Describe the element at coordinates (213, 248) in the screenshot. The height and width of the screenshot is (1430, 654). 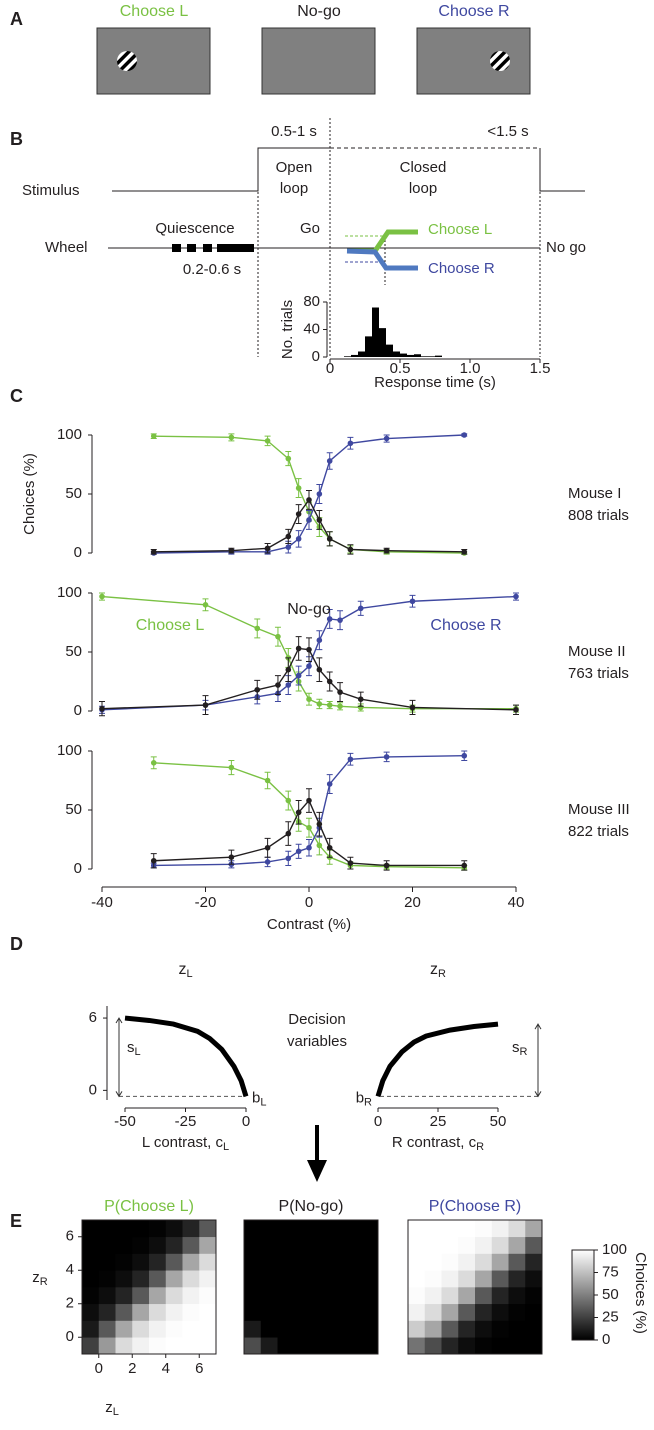
I see `quiescence-bars` at that location.